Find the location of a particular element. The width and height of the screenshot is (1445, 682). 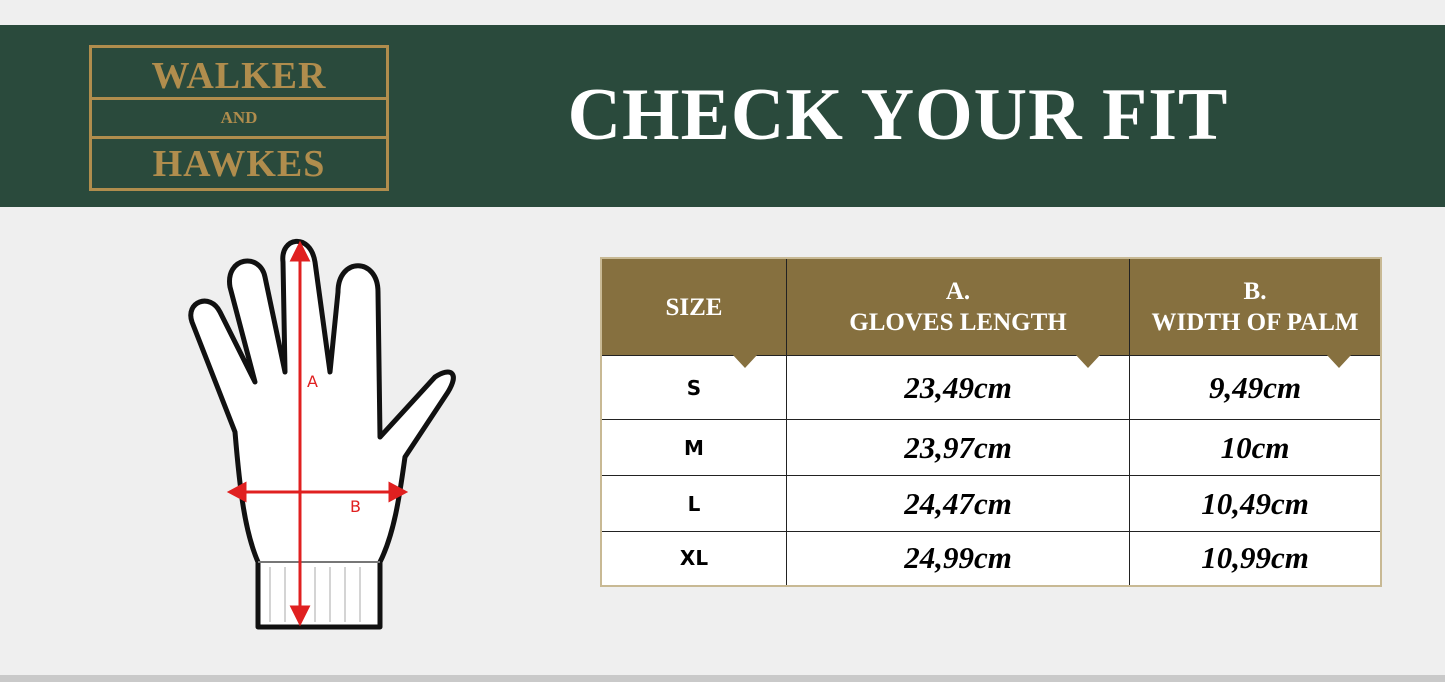

glove-diagram: A B is located at coordinates (322, 434).